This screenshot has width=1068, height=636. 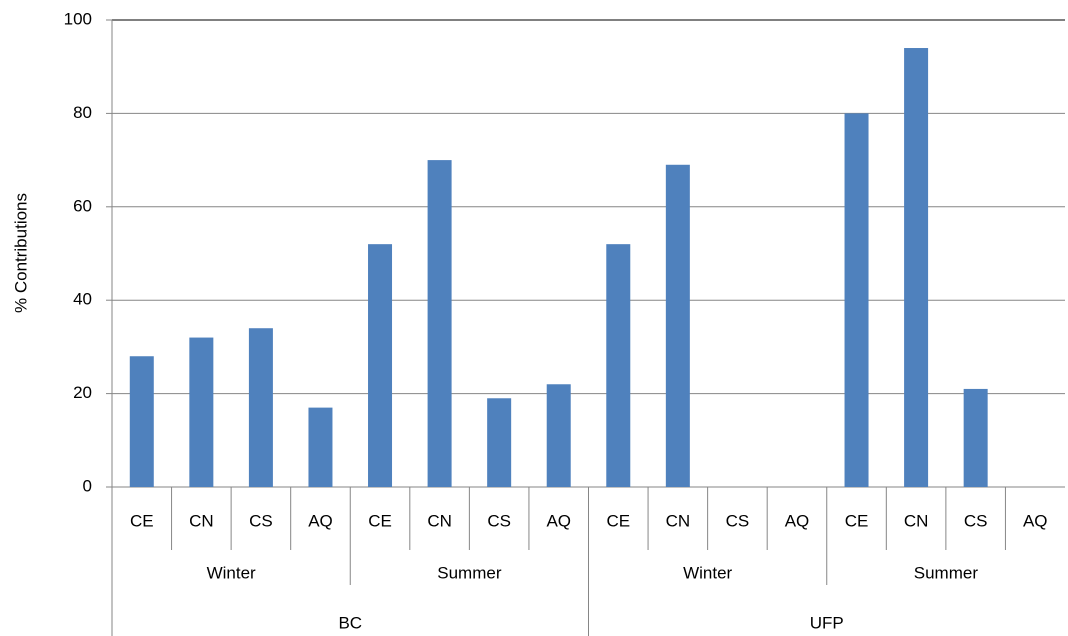 I want to click on y-tick-label: 40, so click(x=82, y=299).